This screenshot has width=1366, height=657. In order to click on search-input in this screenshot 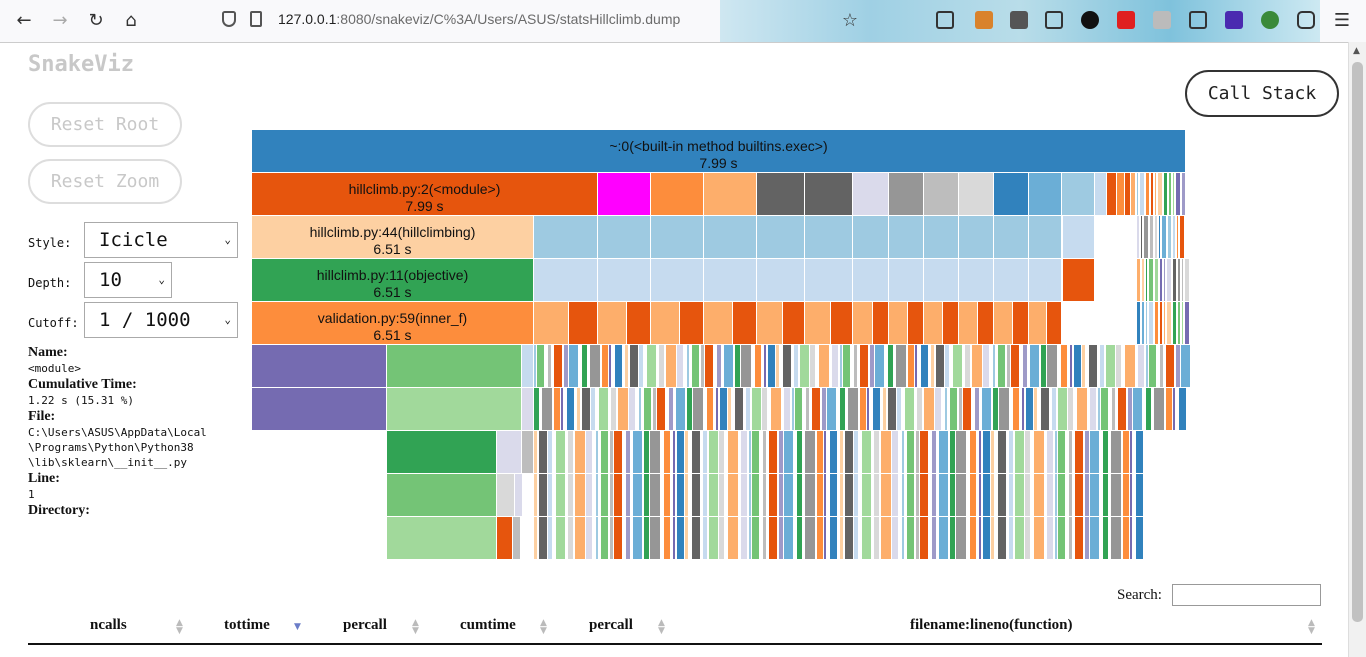, I will do `click(1246, 595)`.